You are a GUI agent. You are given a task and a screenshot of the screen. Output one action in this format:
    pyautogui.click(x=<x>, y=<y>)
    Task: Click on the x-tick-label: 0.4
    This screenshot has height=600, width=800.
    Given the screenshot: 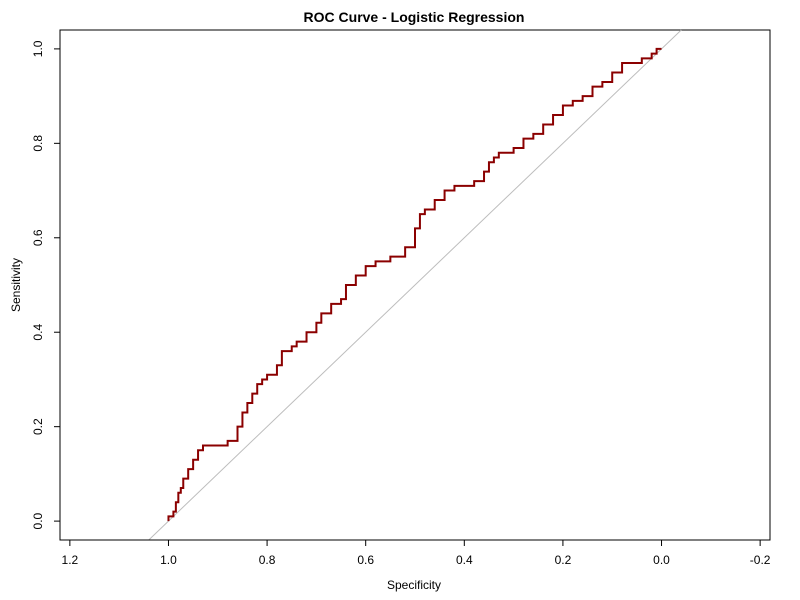 What is the action you would take?
    pyautogui.click(x=464, y=560)
    